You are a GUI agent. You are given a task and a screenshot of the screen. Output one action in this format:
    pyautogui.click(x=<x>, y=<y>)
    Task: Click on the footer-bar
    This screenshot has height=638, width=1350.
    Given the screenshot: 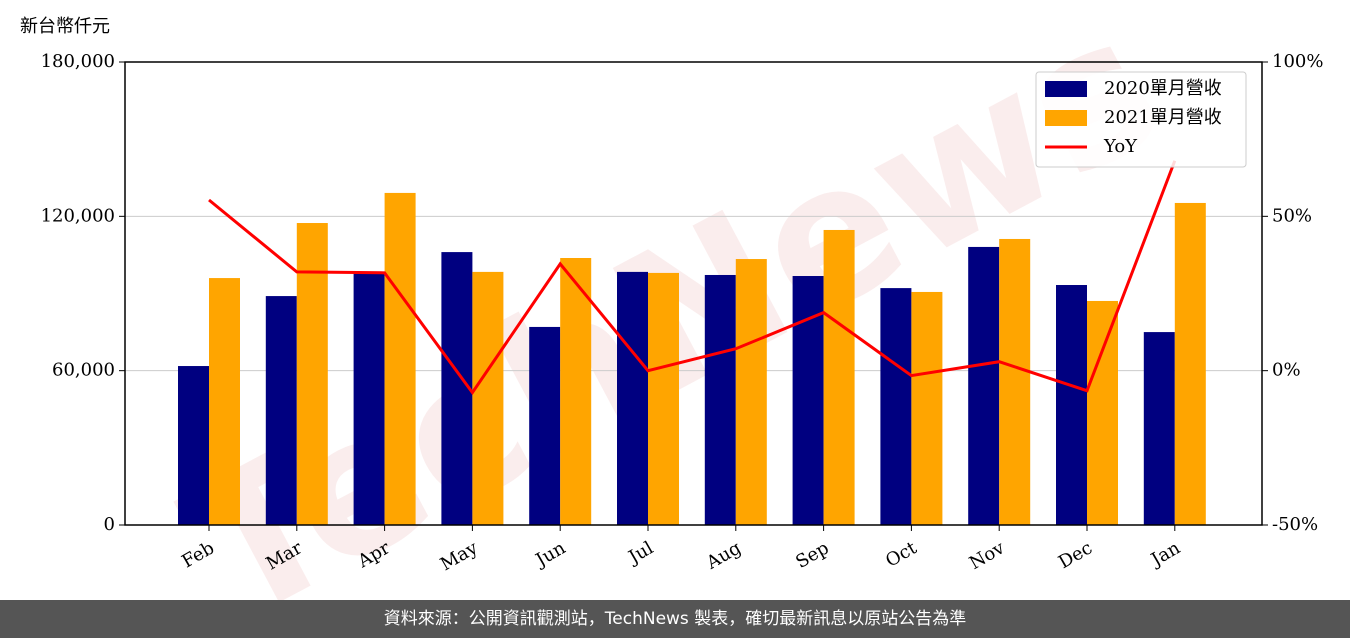 What is the action you would take?
    pyautogui.click(x=675, y=619)
    